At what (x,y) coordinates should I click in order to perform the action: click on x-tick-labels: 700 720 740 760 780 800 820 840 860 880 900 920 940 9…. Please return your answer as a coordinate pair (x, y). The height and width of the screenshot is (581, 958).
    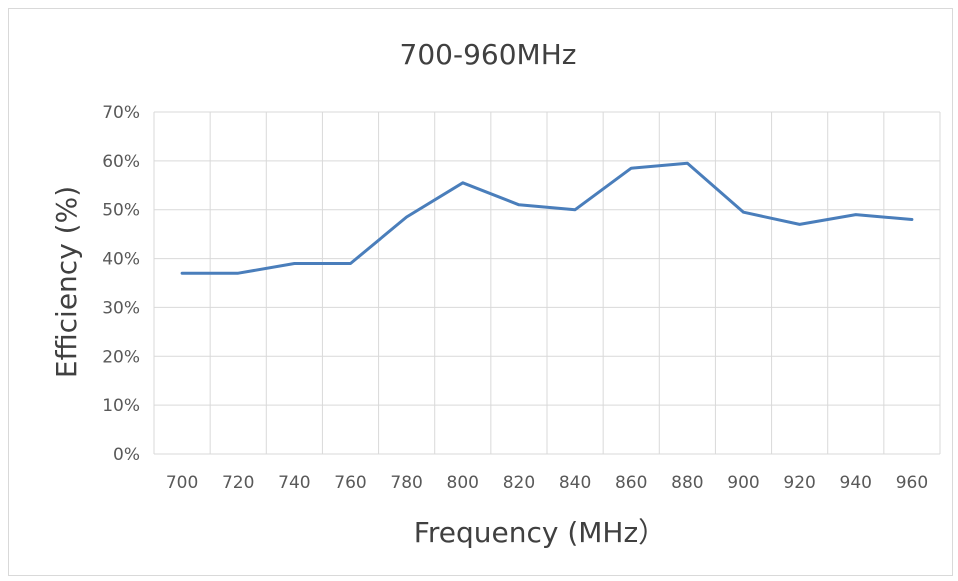
    Looking at the image, I should click on (547, 483).